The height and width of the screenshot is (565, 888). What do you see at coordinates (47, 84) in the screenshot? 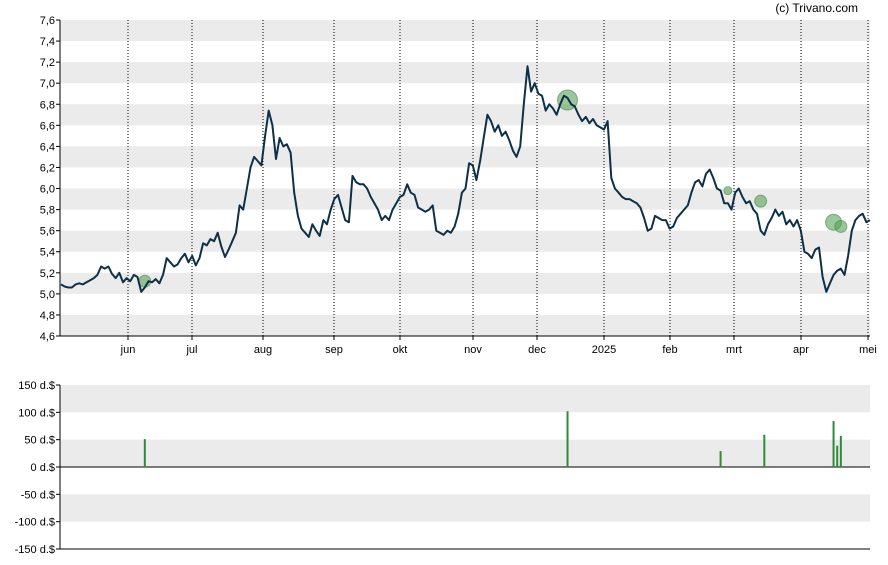
I see `y-tick-label: 7,0` at bounding box center [47, 84].